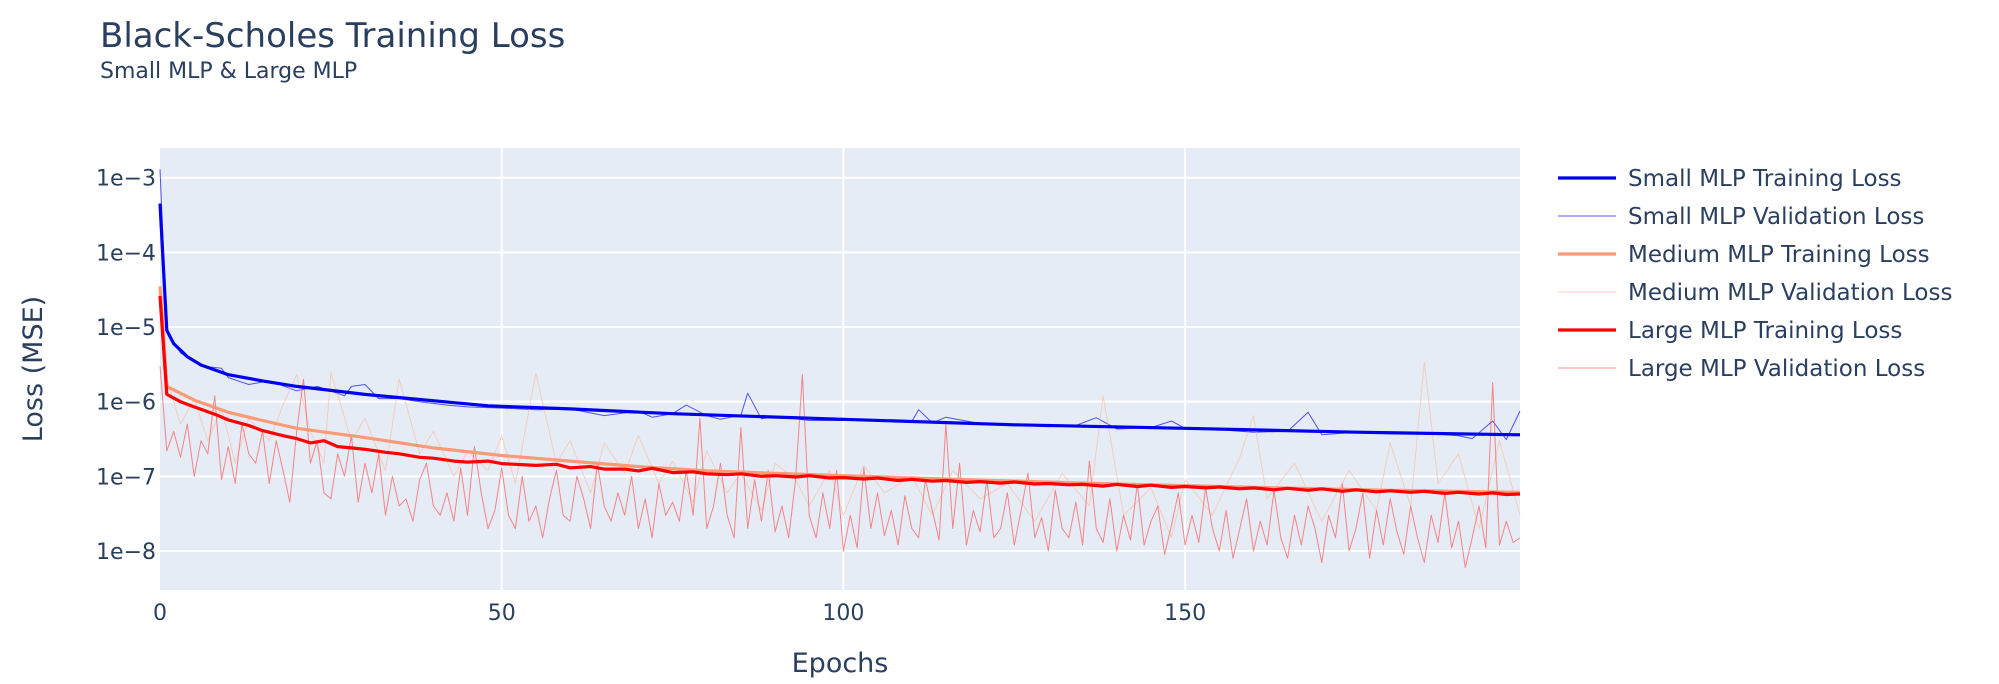 The image size is (1999, 684). What do you see at coordinates (1765, 179) in the screenshot?
I see `legend-label: Small MLP Training Loss` at bounding box center [1765, 179].